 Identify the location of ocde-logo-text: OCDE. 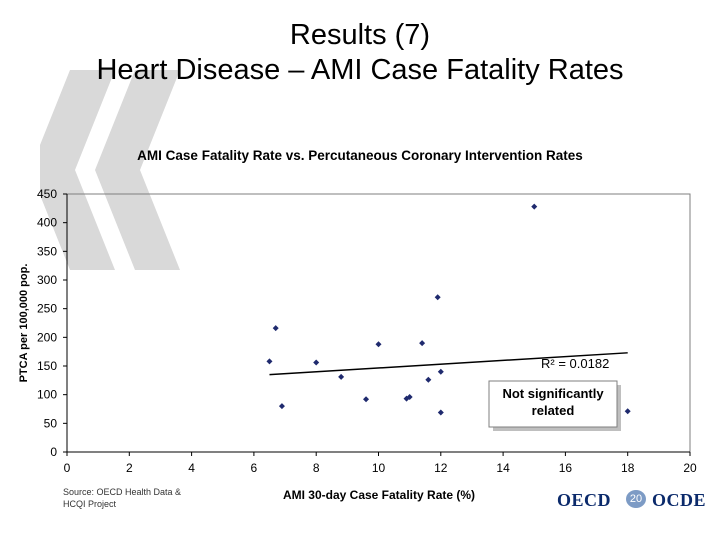
(679, 500).